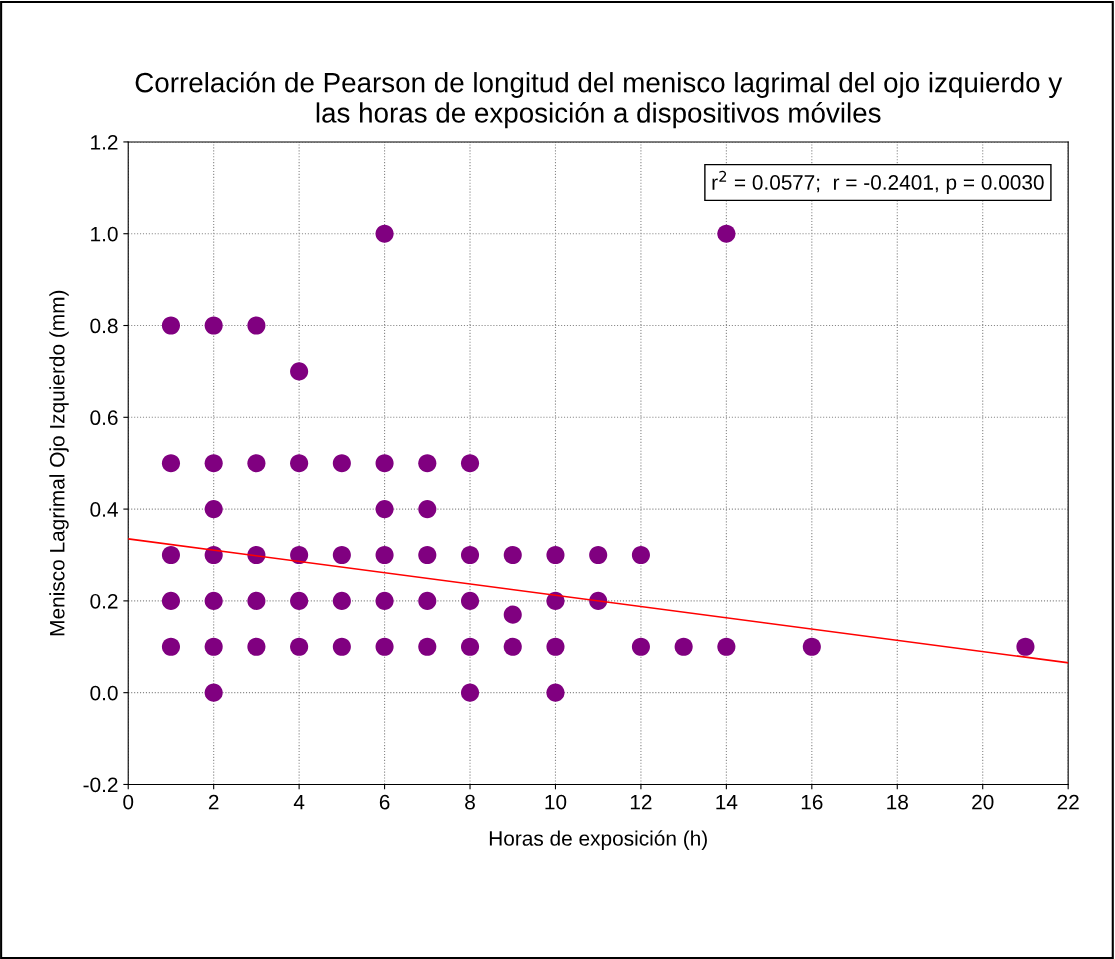  I want to click on x-tick-label: 2, so click(213, 802).